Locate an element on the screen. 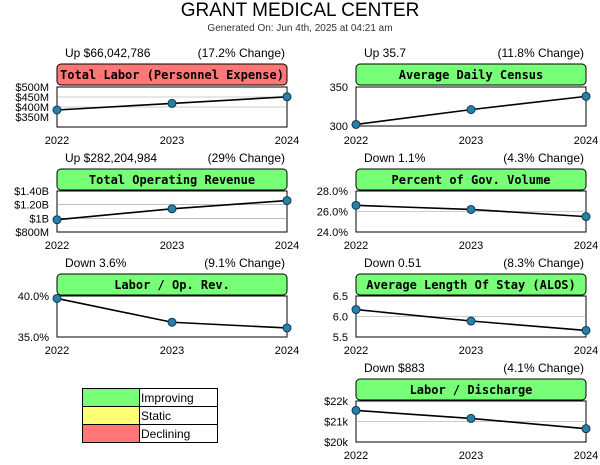 This screenshot has width=600, height=465. chart-title: Labor / Op. Rev. is located at coordinates (172, 285).